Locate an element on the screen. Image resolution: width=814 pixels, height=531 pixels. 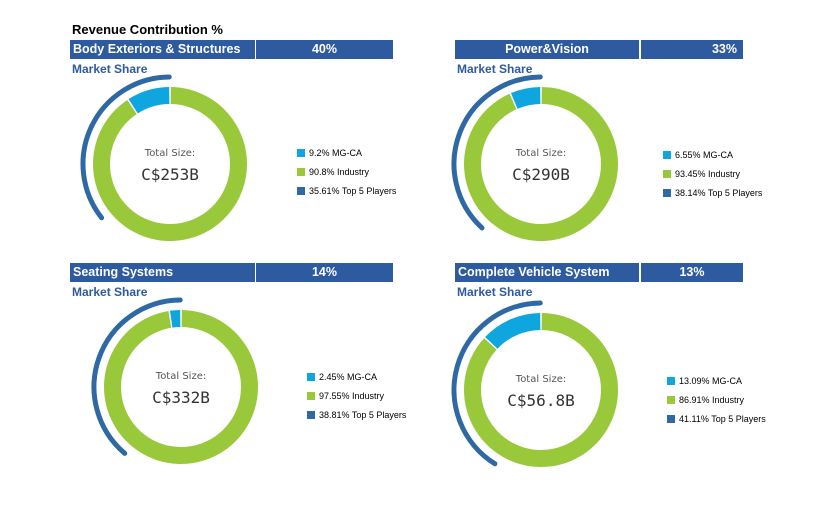
legend-label: 90.8% Industry is located at coordinates (339, 171).